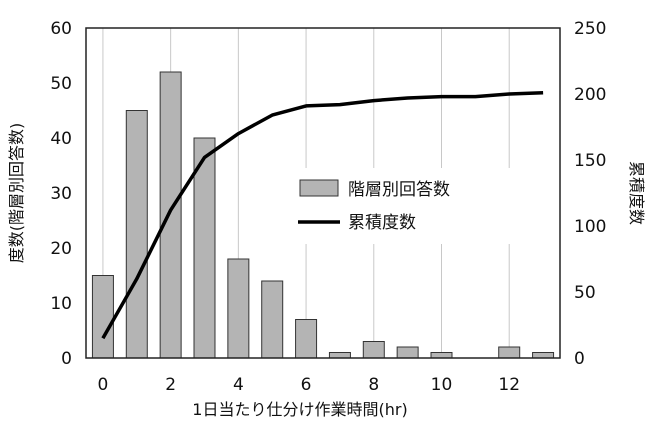 The width and height of the screenshot is (648, 425). What do you see at coordinates (16, 193) in the screenshot?
I see `y-left-axis-title: 度数(階層別回答数)` at bounding box center [16, 193].